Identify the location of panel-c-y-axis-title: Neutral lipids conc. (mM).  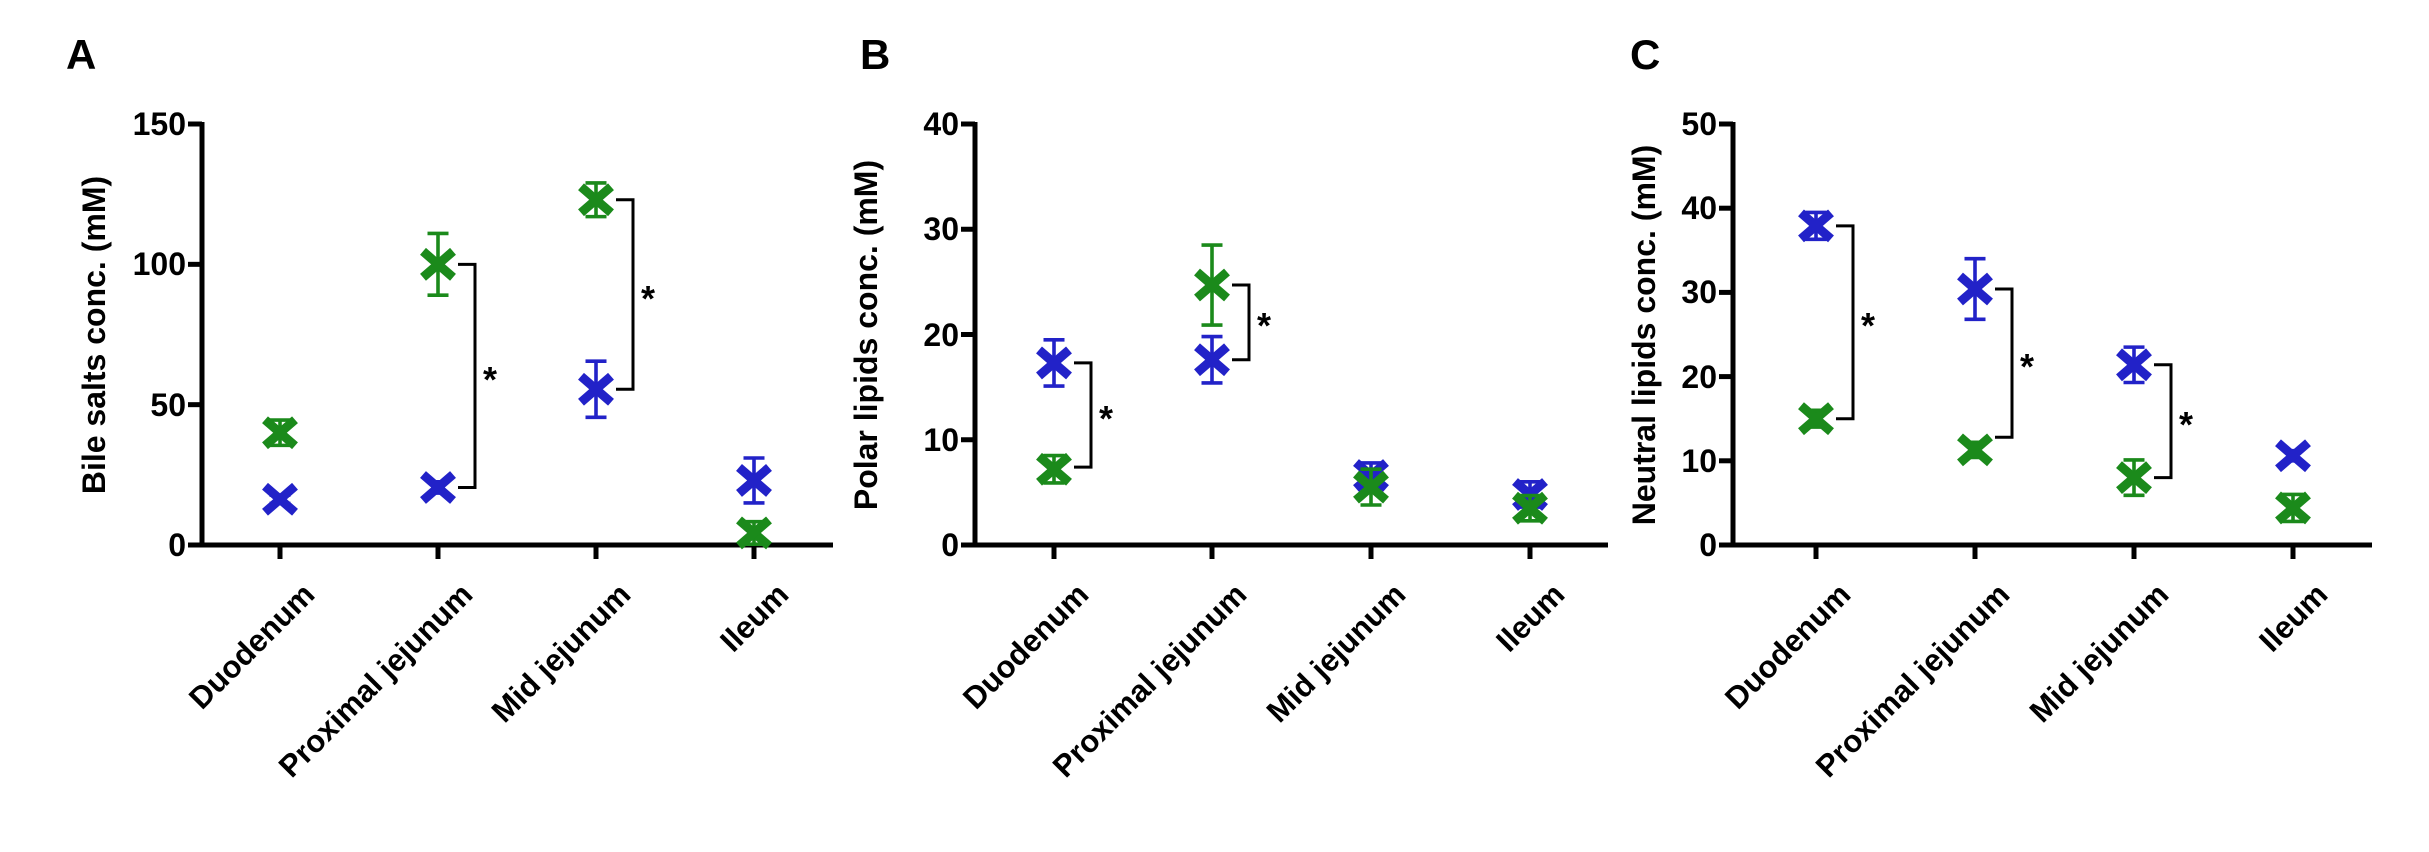
(1644, 335).